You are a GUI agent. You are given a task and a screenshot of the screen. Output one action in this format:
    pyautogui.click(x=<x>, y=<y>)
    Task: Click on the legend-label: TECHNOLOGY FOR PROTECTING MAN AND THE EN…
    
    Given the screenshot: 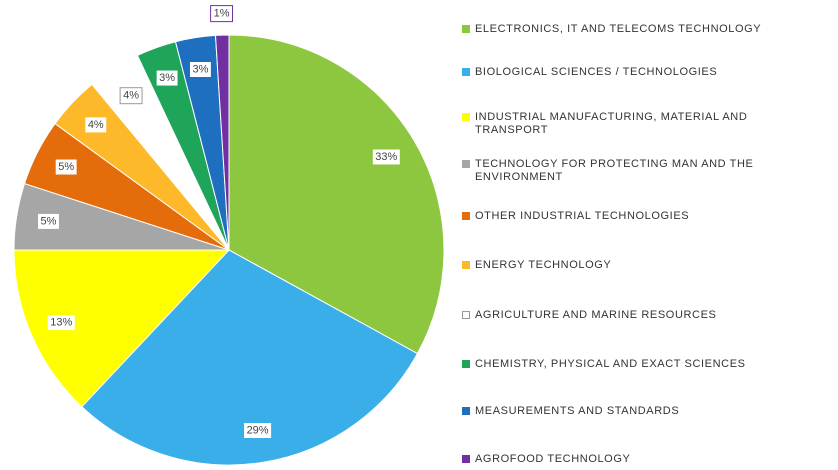 What is the action you would take?
    pyautogui.click(x=614, y=170)
    